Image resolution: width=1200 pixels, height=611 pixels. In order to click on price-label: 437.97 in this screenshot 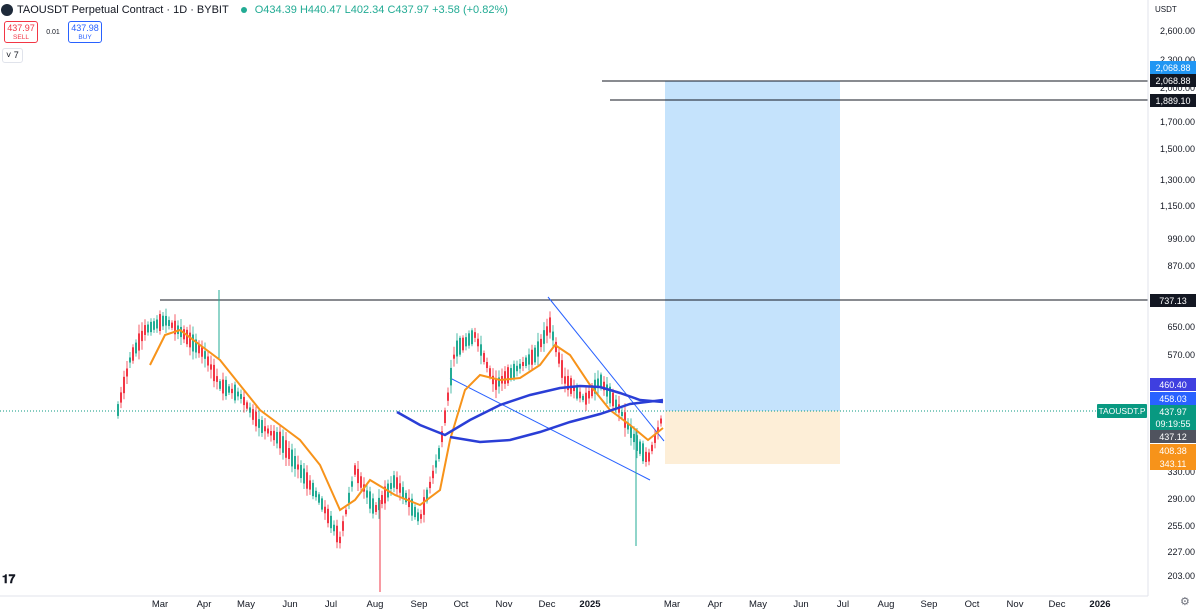, I will do `click(1173, 412)`.